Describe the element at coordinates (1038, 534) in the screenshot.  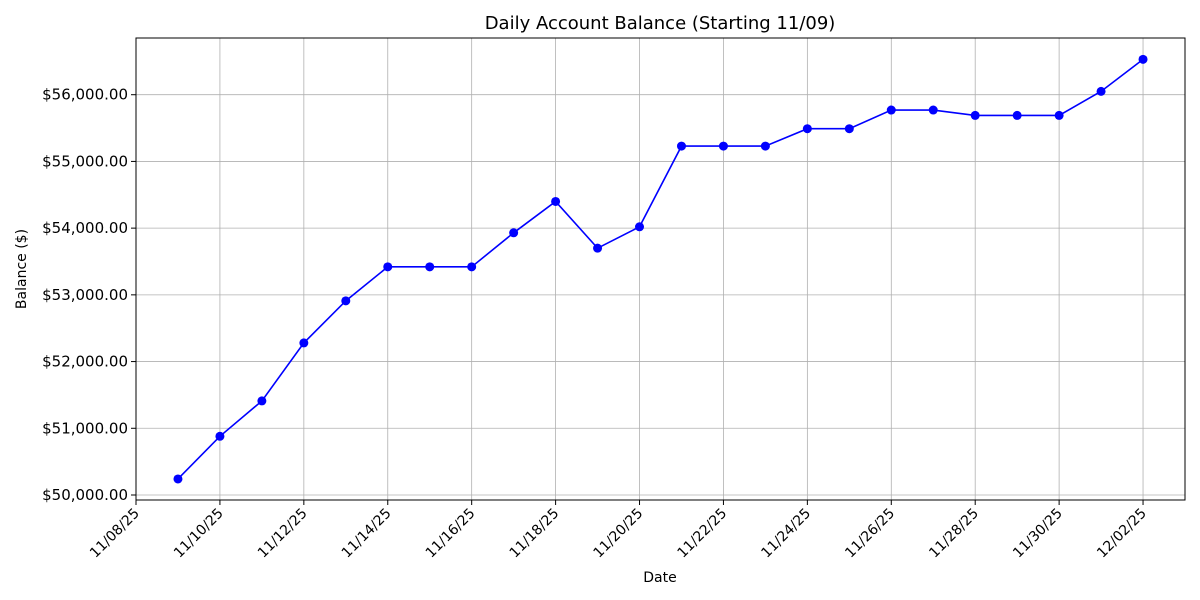
I see `x-tick-label: 11/30/25` at that location.